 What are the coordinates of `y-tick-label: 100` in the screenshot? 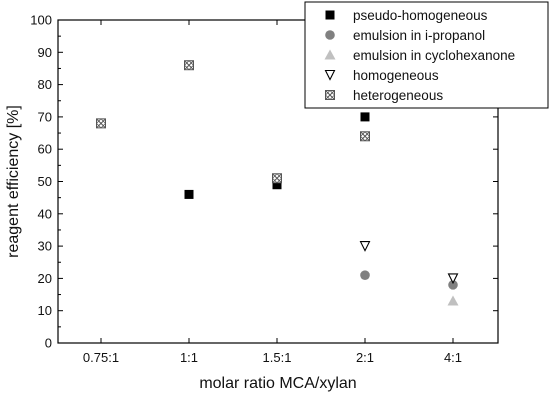 It's located at (41, 20).